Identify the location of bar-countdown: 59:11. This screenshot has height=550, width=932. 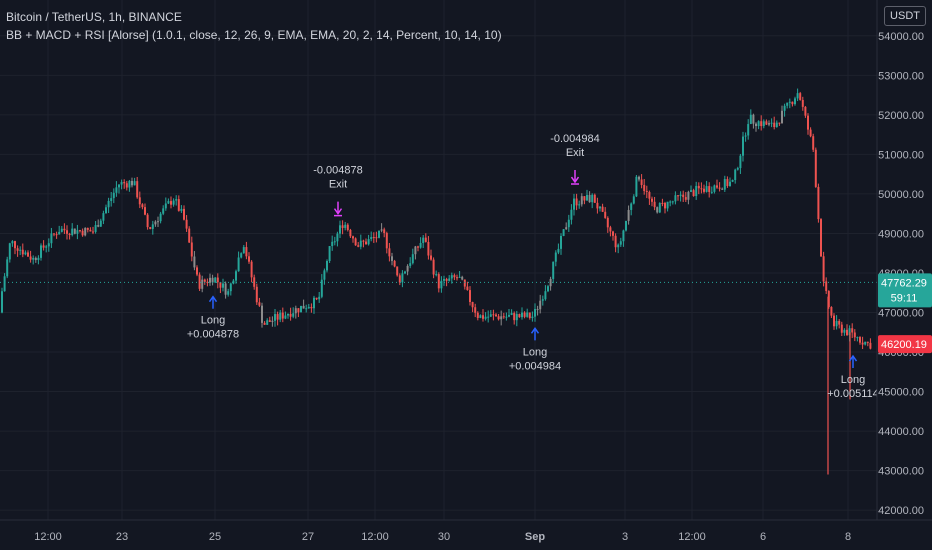
(904, 298).